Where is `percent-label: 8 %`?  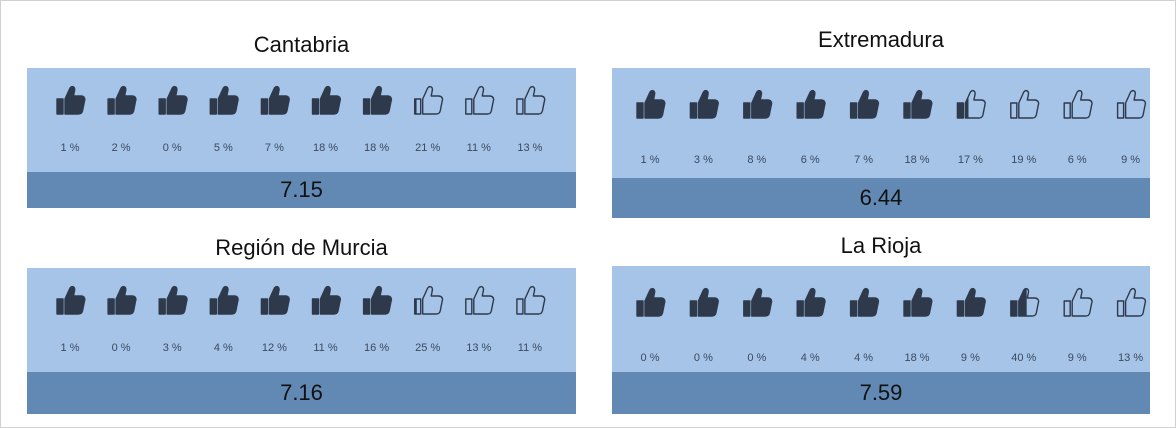 percent-label: 8 % is located at coordinates (756, 160).